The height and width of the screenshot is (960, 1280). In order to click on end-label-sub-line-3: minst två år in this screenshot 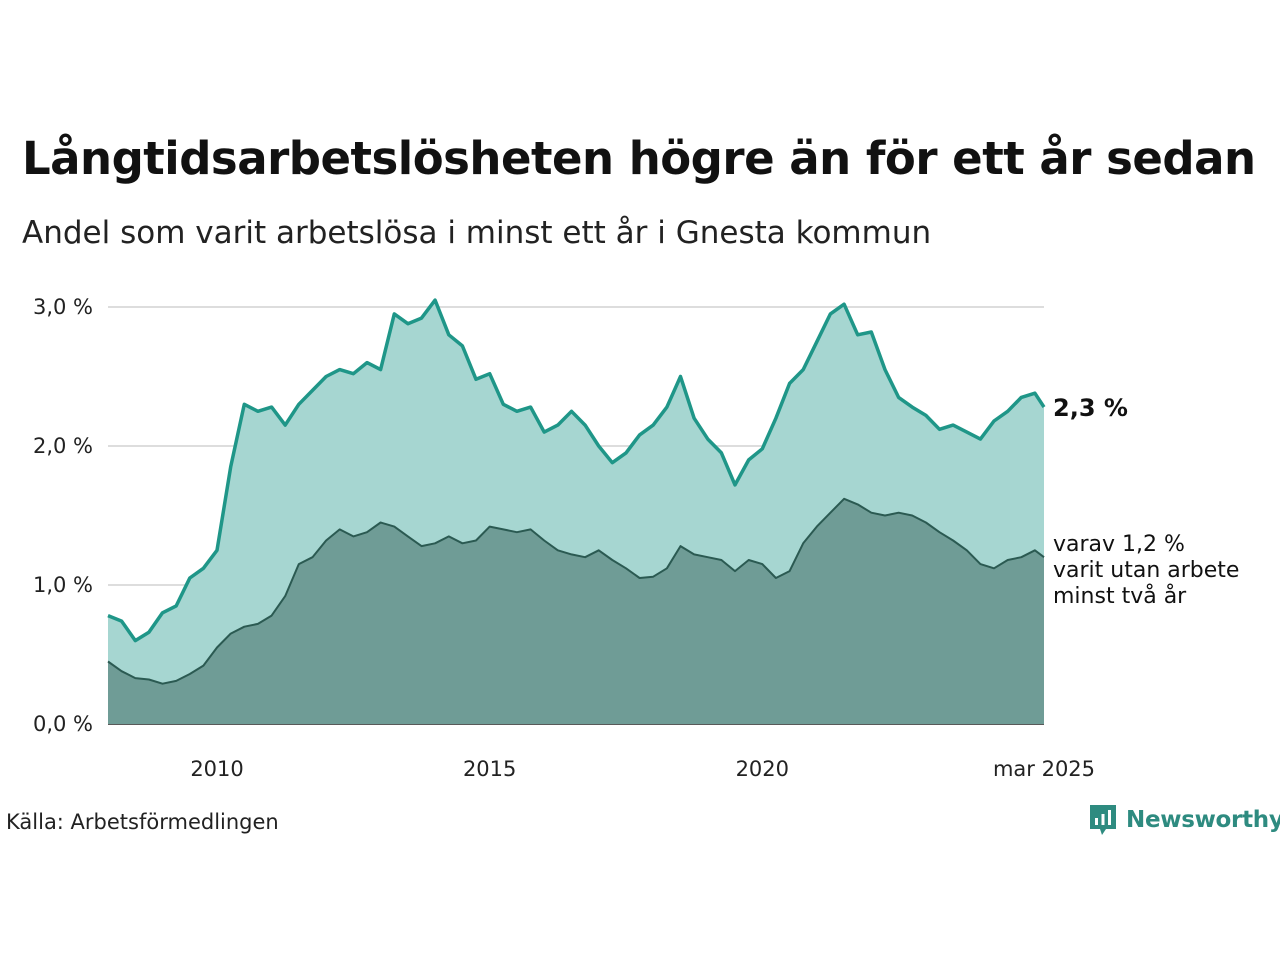, I will do `click(1120, 596)`.